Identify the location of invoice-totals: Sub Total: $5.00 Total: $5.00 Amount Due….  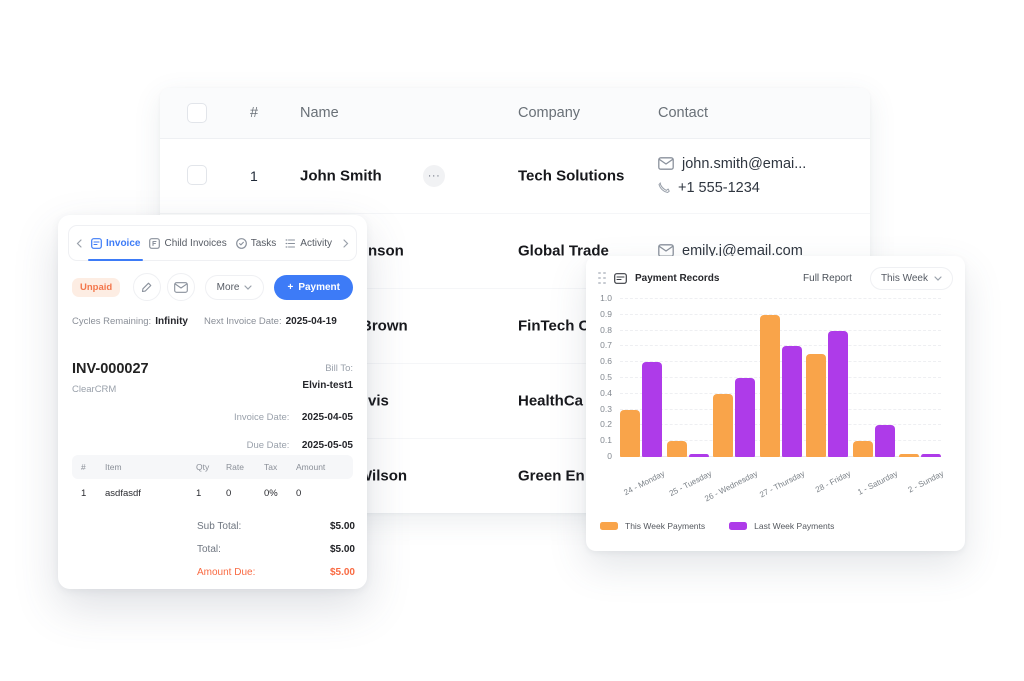
(276, 555).